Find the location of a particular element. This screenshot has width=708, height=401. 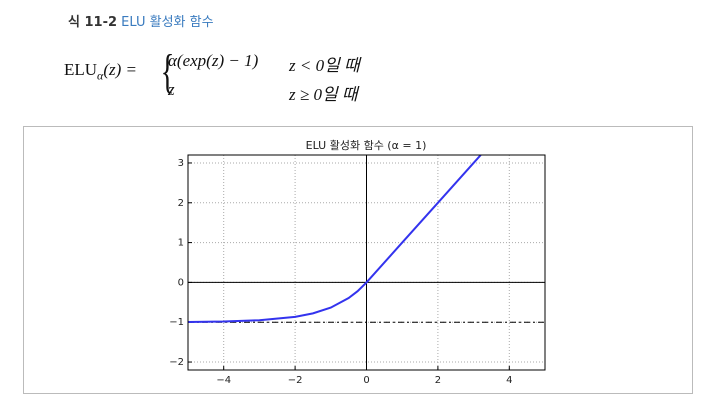

x-tick-label: 2 is located at coordinates (438, 380).